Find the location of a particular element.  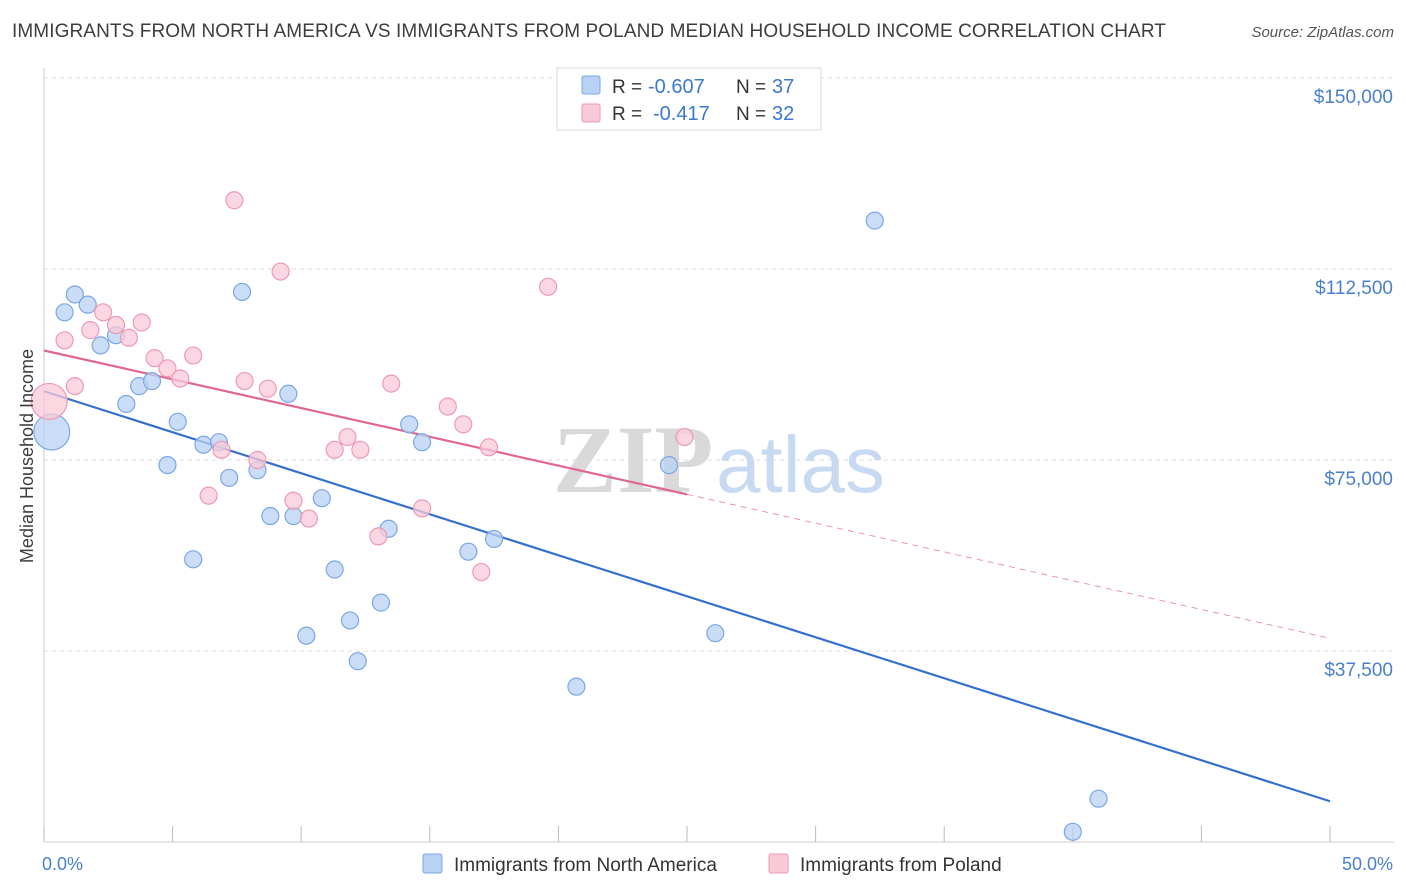

series-legend-swatch-poland is located at coordinates (778, 863).